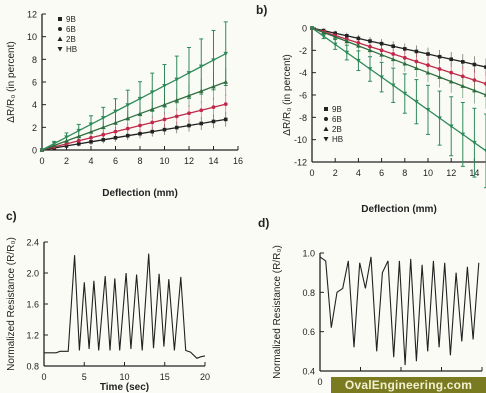 This screenshot has width=486, height=393. I want to click on chart-c-y-tick-label: 0.8, so click(32, 367).